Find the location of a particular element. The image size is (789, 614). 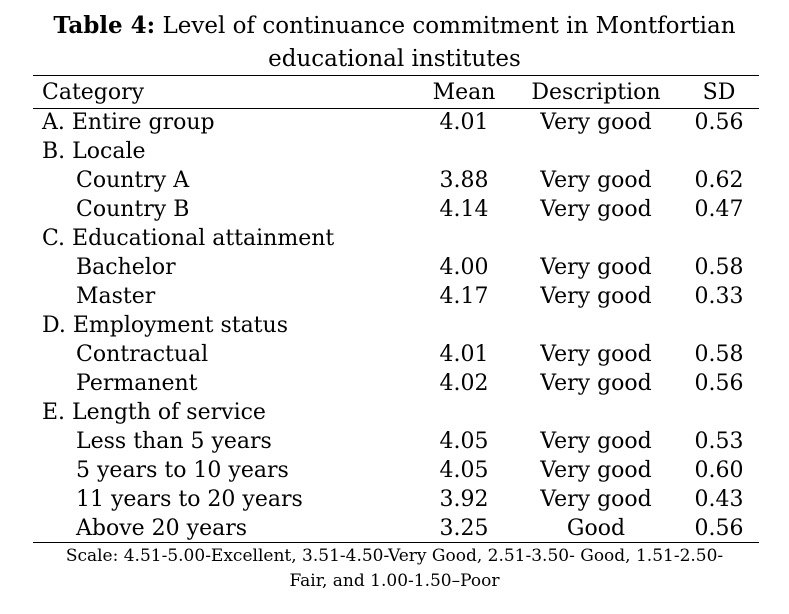

table-title-label: Table 4: is located at coordinates (104, 25).